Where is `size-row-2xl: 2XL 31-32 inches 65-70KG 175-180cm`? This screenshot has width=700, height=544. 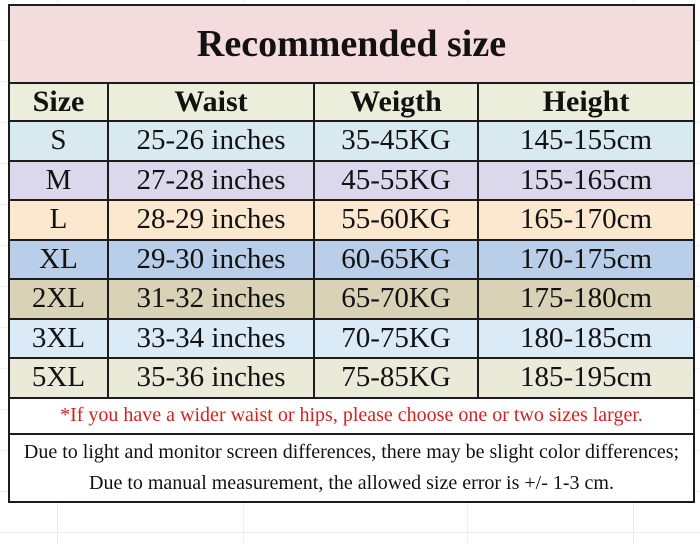
size-row-2xl: 2XL 31-32 inches 65-70KG 175-180cm is located at coordinates (352, 299).